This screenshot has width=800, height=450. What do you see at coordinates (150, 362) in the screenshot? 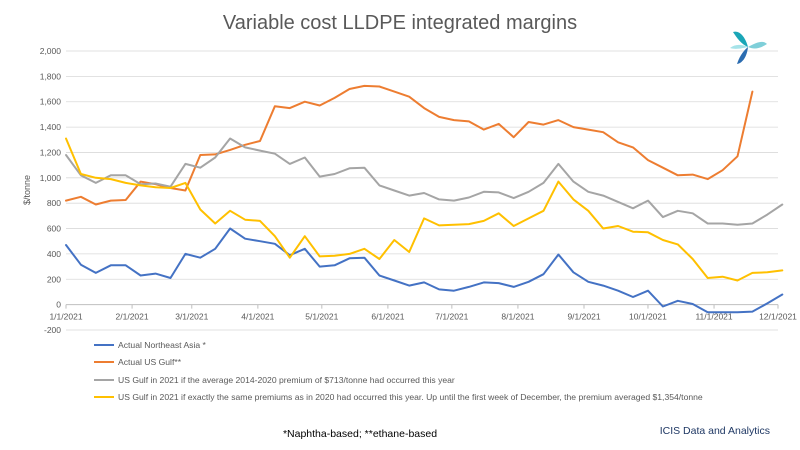
I see `legend-label: Actual US Gulf**` at bounding box center [150, 362].